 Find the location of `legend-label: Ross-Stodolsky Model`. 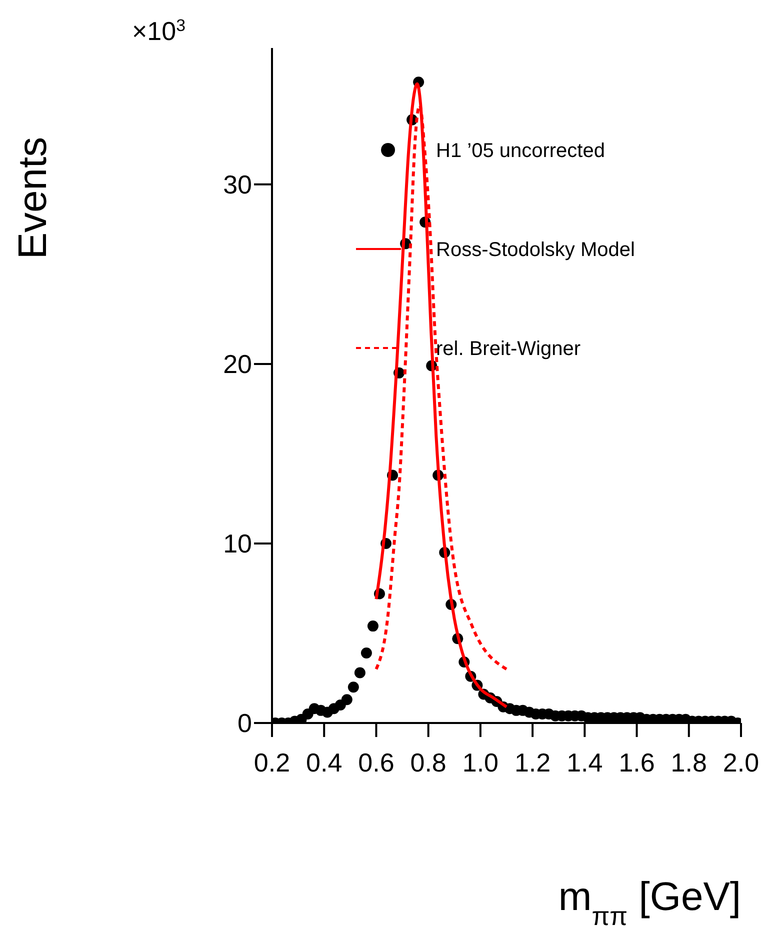

legend-label: Ross-Stodolsky Model is located at coordinates (535, 250).